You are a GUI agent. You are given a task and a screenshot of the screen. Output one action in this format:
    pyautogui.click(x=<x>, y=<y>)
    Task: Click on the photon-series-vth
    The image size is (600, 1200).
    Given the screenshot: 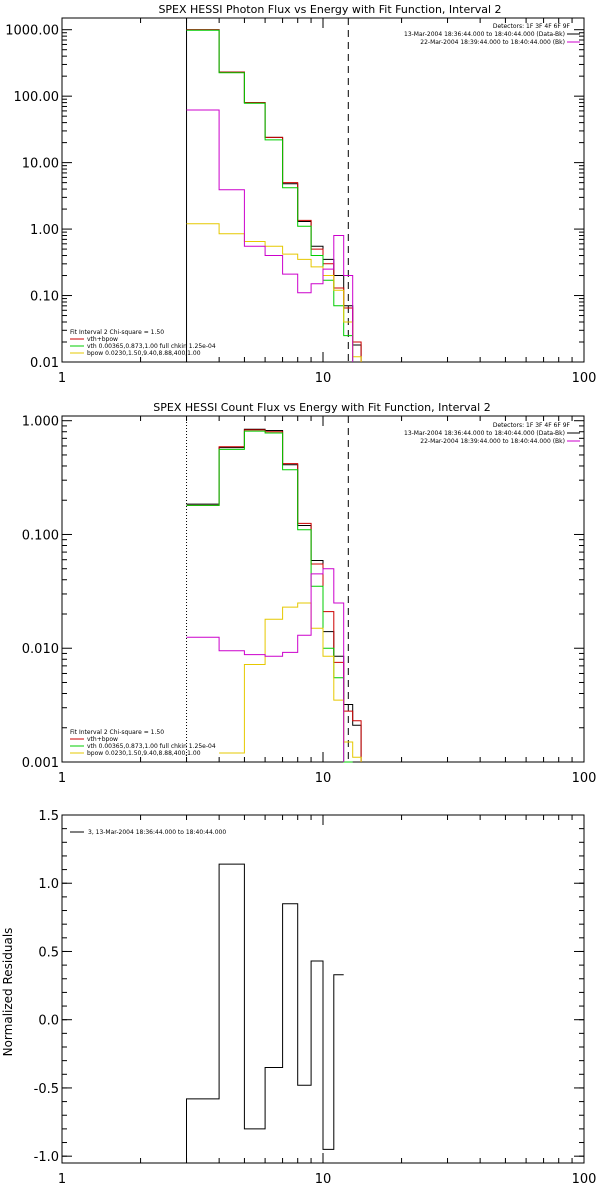 What is the action you would take?
    pyautogui.click(x=270, y=195)
    